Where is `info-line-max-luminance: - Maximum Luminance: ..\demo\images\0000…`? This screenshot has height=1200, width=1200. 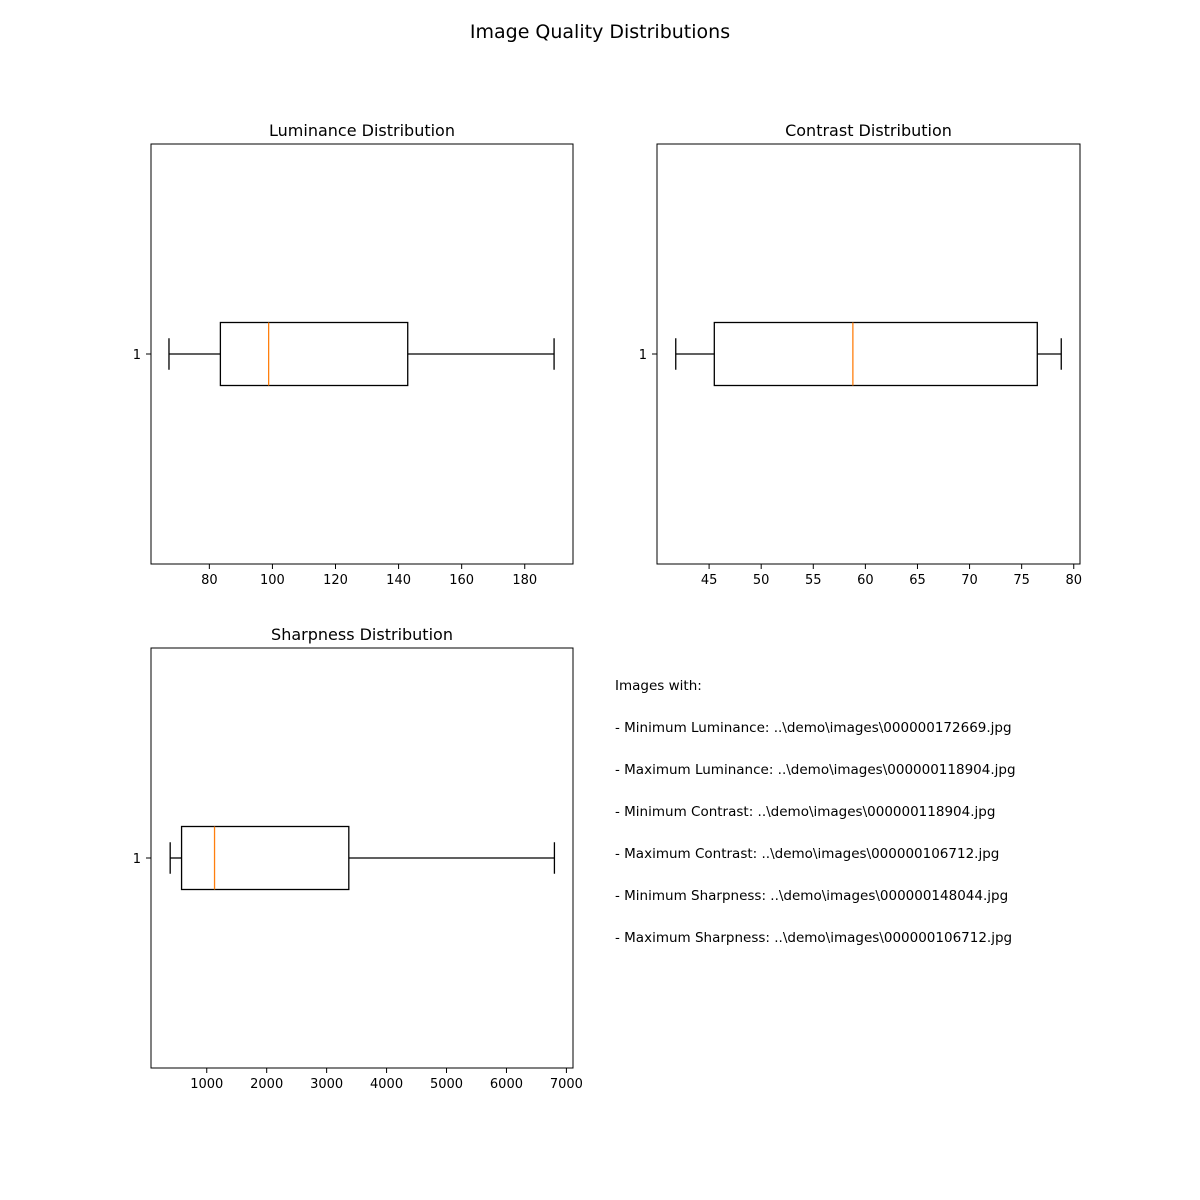
info-line-max-luminance: - Maximum Luminance: ..\demo\images\0000… is located at coordinates (815, 770).